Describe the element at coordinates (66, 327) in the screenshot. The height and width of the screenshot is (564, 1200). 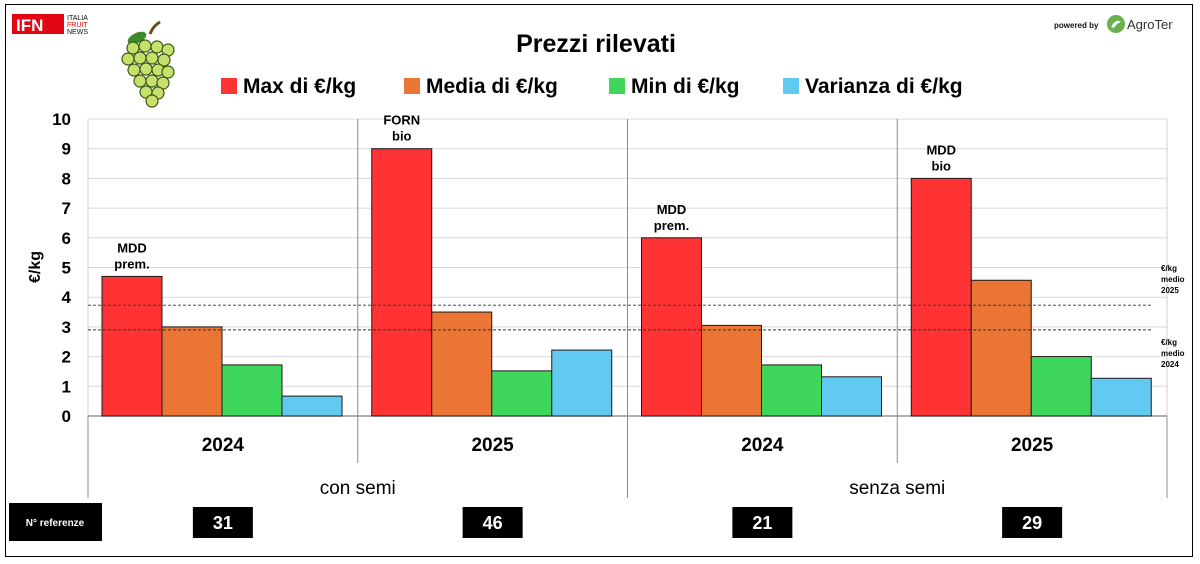
I see `y-tick-label-3: 3` at that location.